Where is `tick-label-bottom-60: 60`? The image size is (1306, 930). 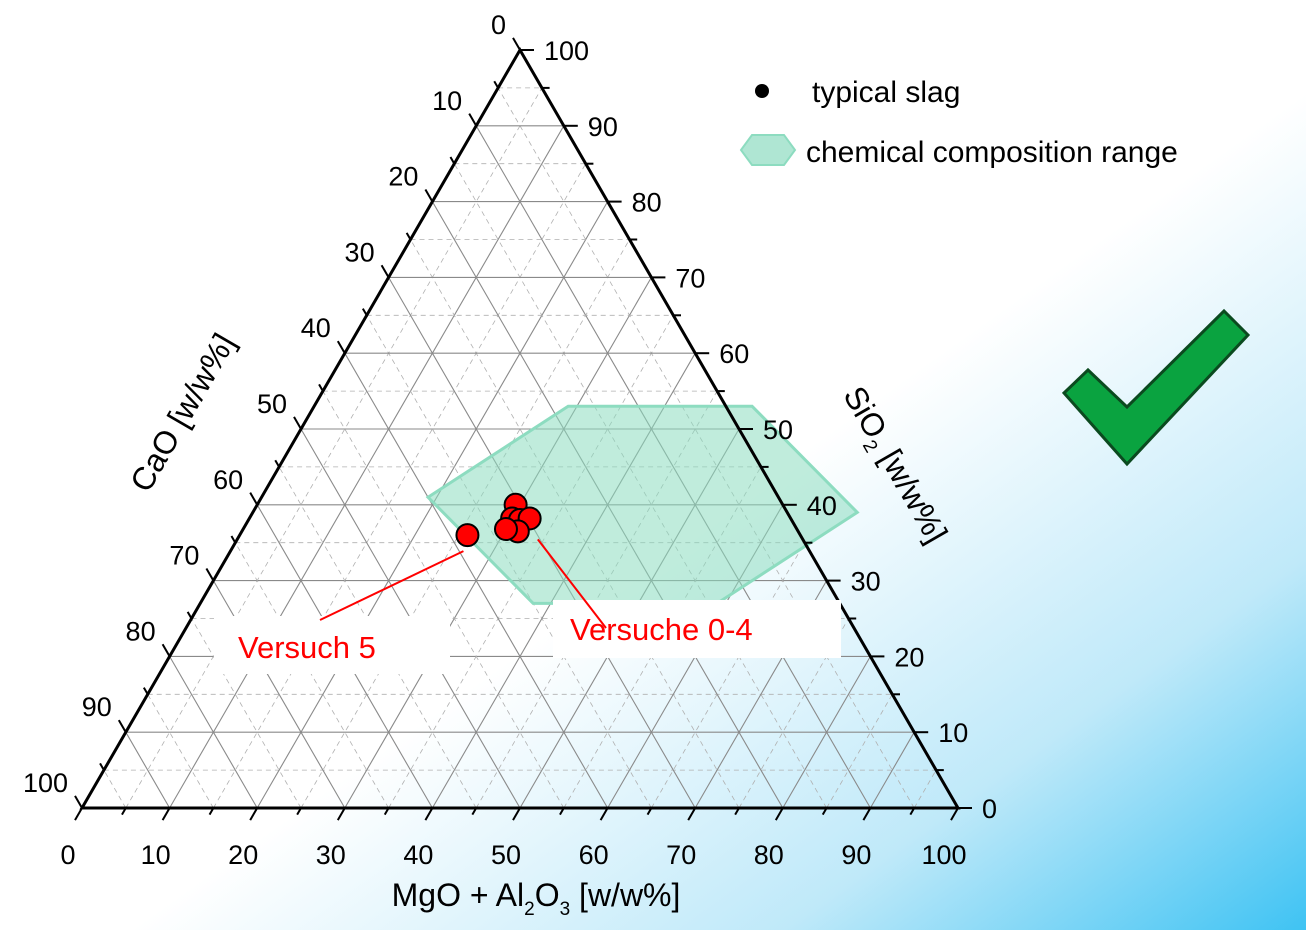 tick-label-bottom-60: 60 is located at coordinates (594, 855).